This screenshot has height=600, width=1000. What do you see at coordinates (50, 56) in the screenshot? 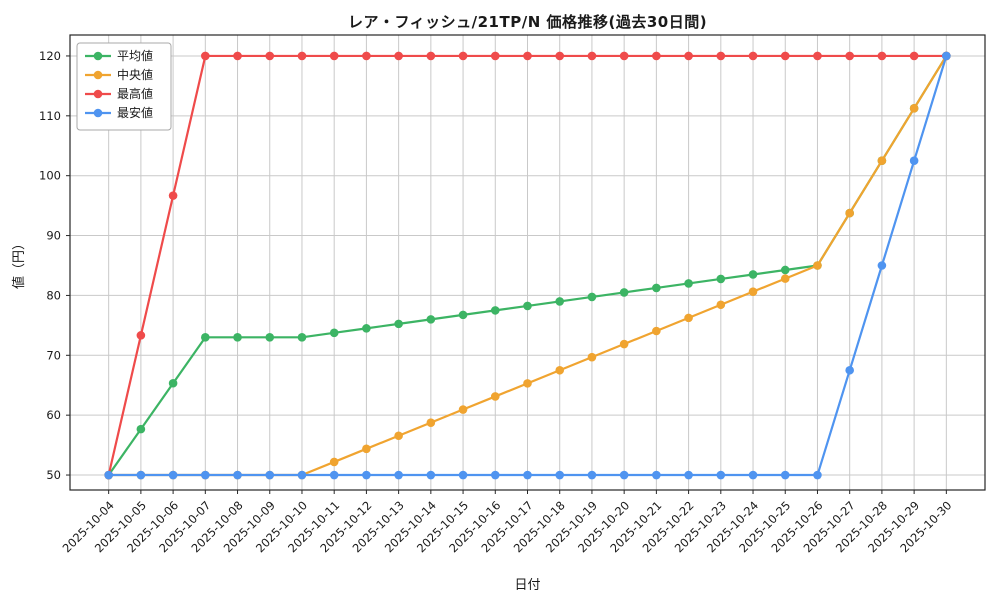
I see `y-tick-label: 120` at bounding box center [50, 56].